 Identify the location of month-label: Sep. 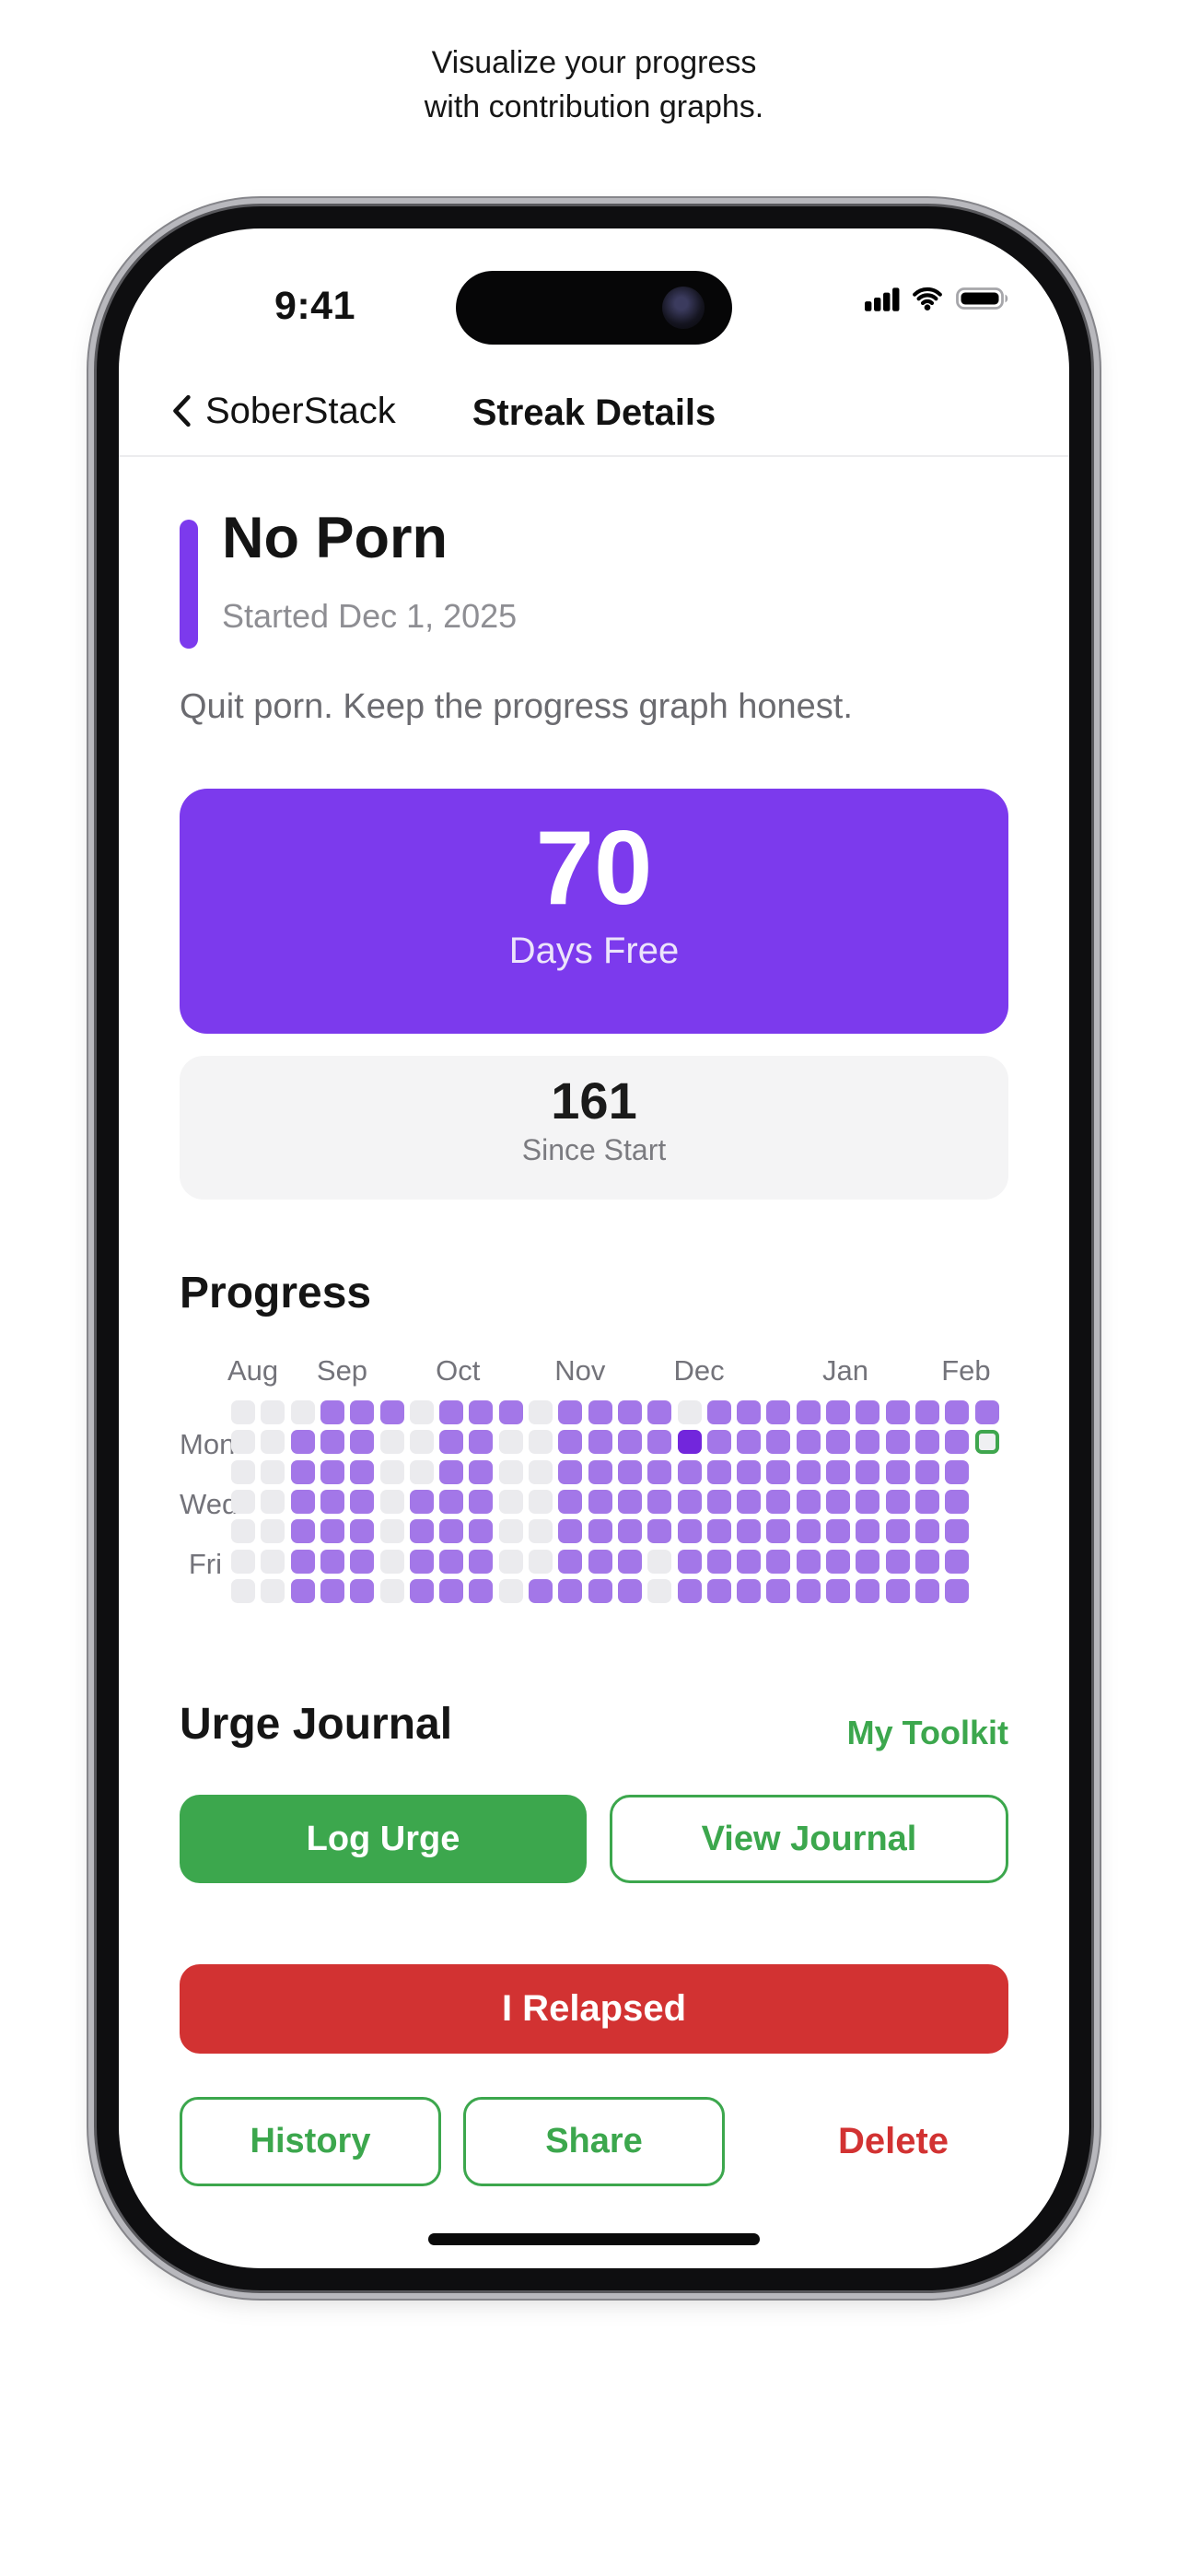
(342, 1370).